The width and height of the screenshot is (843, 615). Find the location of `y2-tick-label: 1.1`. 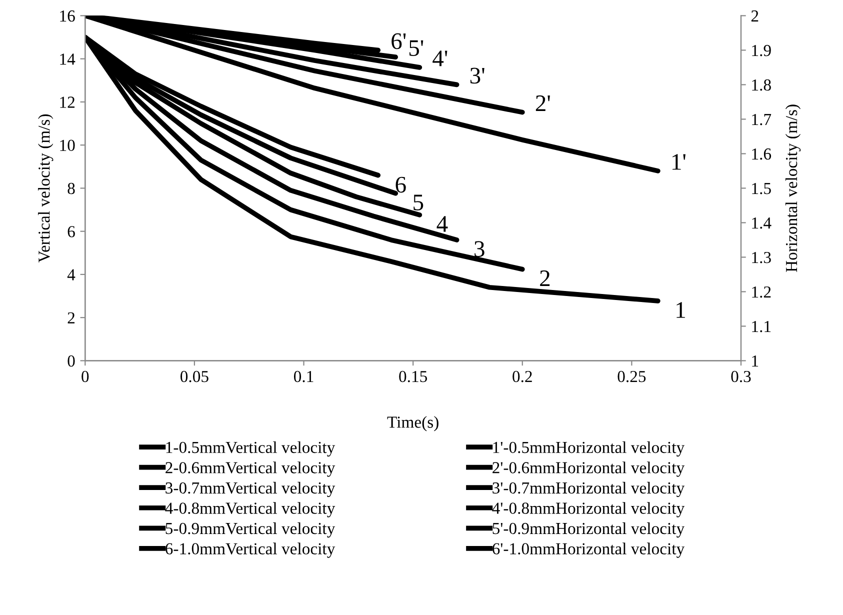

y2-tick-label: 1.1 is located at coordinates (761, 326).